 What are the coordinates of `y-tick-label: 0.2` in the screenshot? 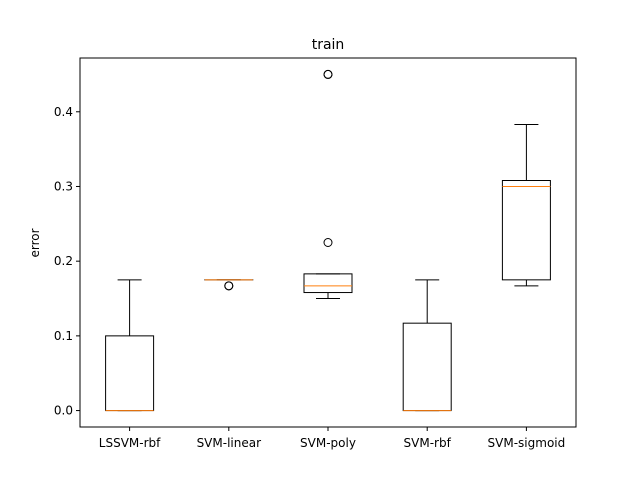 It's located at (63, 261).